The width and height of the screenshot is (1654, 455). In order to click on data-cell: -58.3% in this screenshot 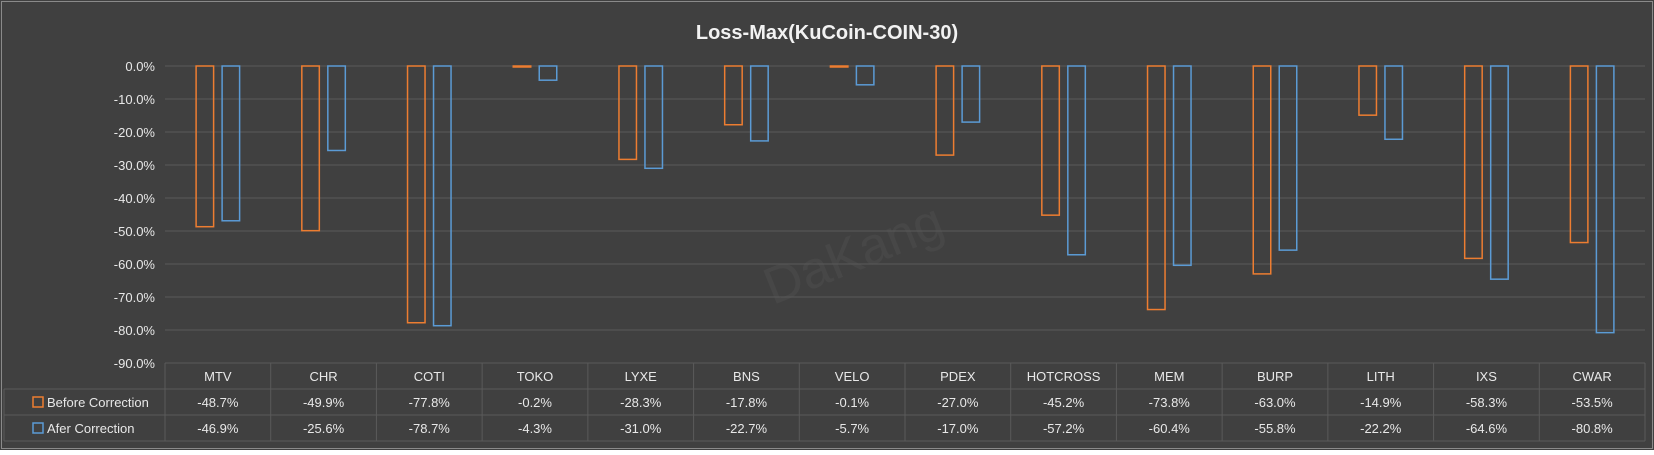, I will do `click(1487, 402)`.